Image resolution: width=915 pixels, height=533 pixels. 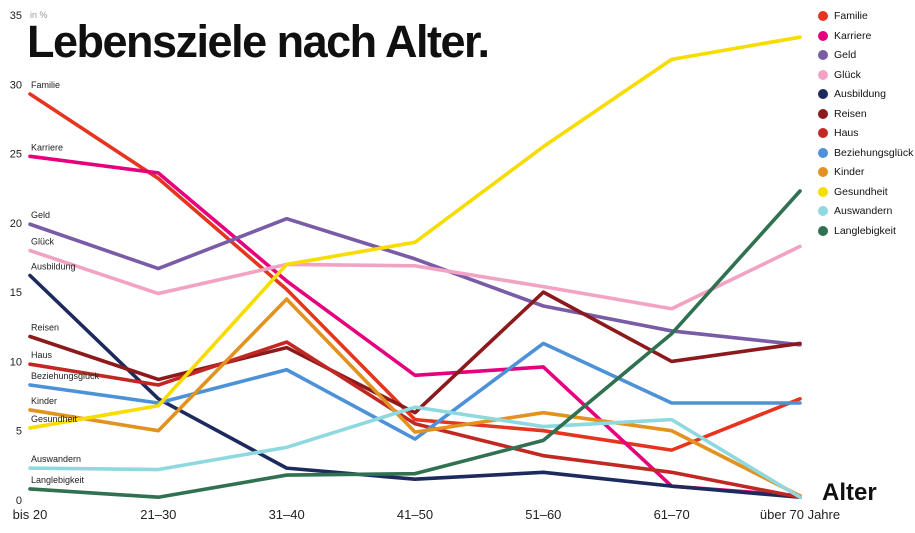 I want to click on legend-dot-auswandern, so click(x=823, y=211).